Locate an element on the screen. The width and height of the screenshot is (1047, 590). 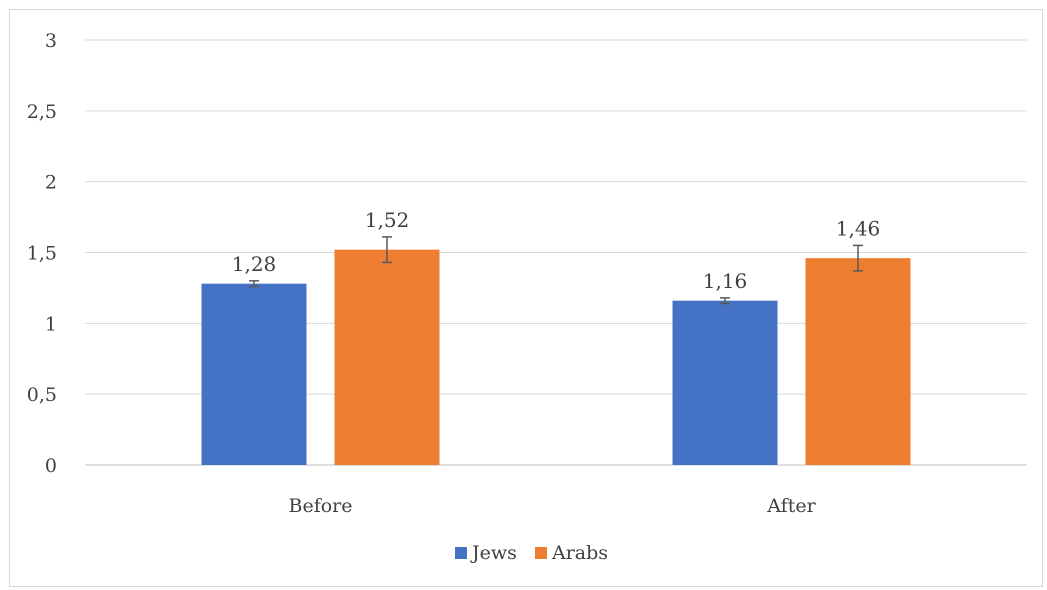
x-tick-label: Before is located at coordinates (320, 506).